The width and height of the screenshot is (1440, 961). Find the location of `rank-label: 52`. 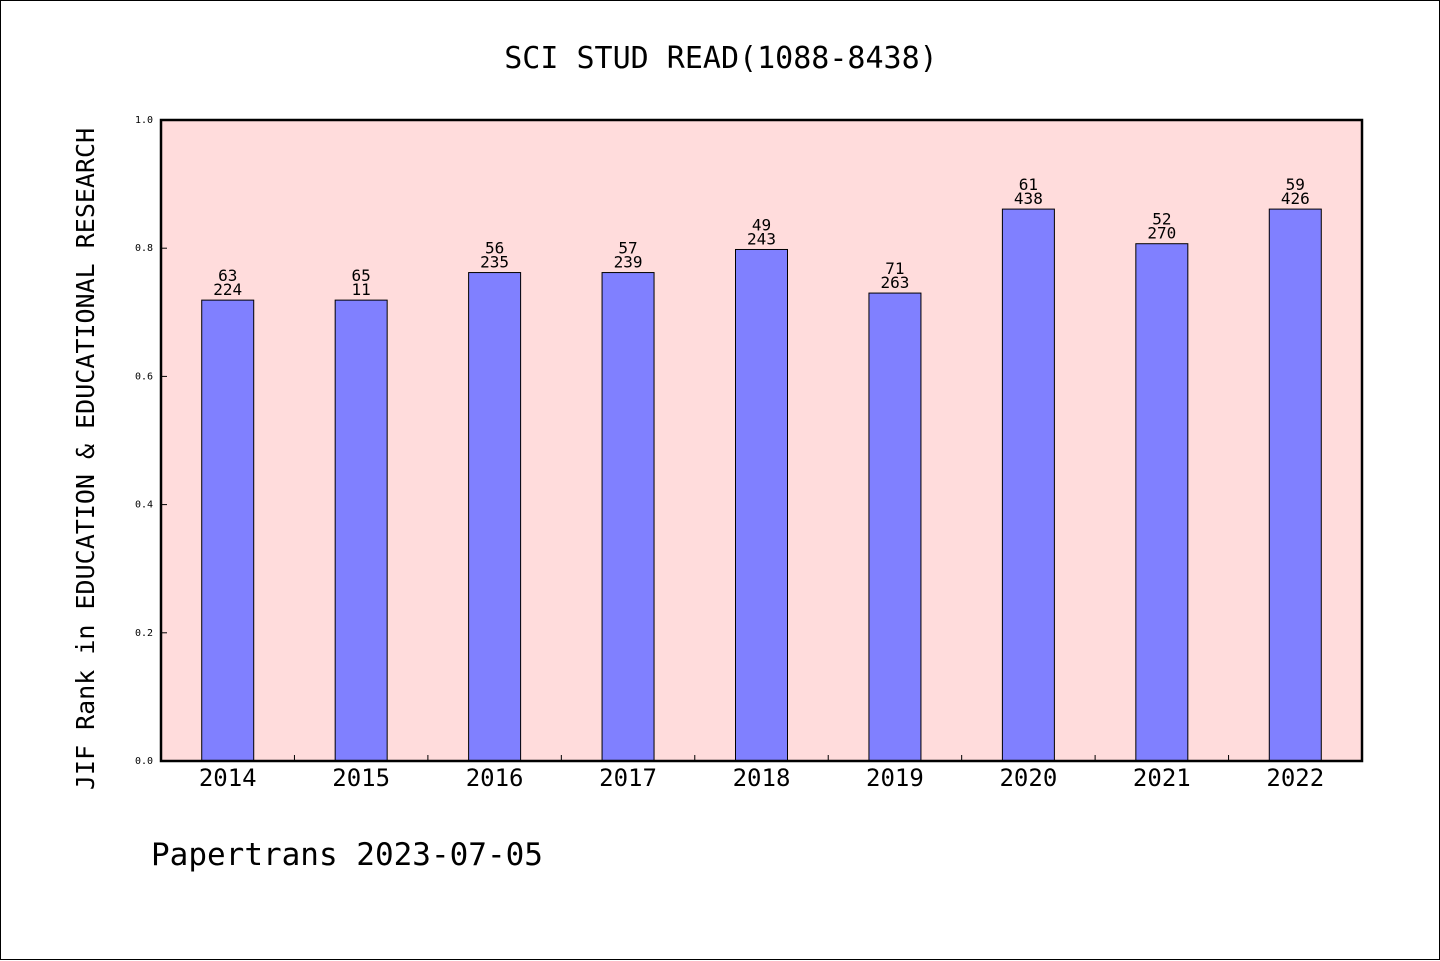

rank-label: 52 is located at coordinates (1161, 219).